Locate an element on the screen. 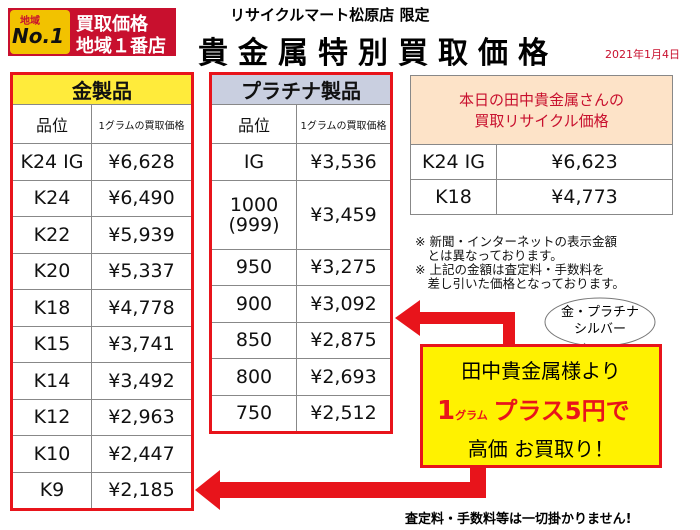 The image size is (700, 530). grade: K15 is located at coordinates (51, 344).